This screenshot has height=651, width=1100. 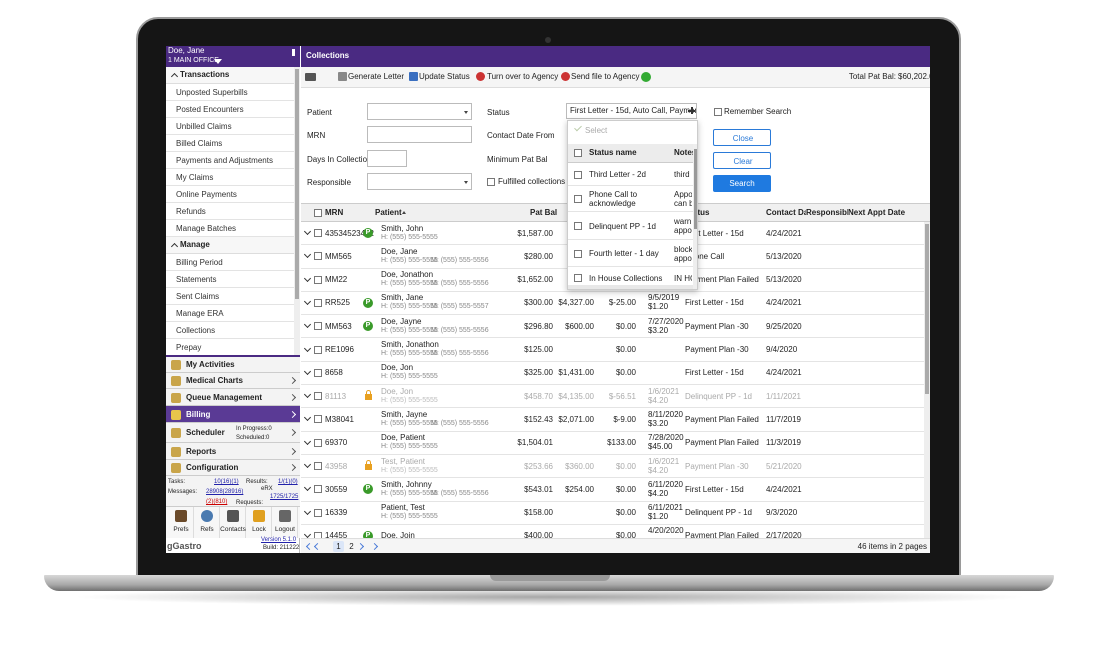 I want to click on fulfilled-label: Fulfilled collections, so click(x=532, y=181).